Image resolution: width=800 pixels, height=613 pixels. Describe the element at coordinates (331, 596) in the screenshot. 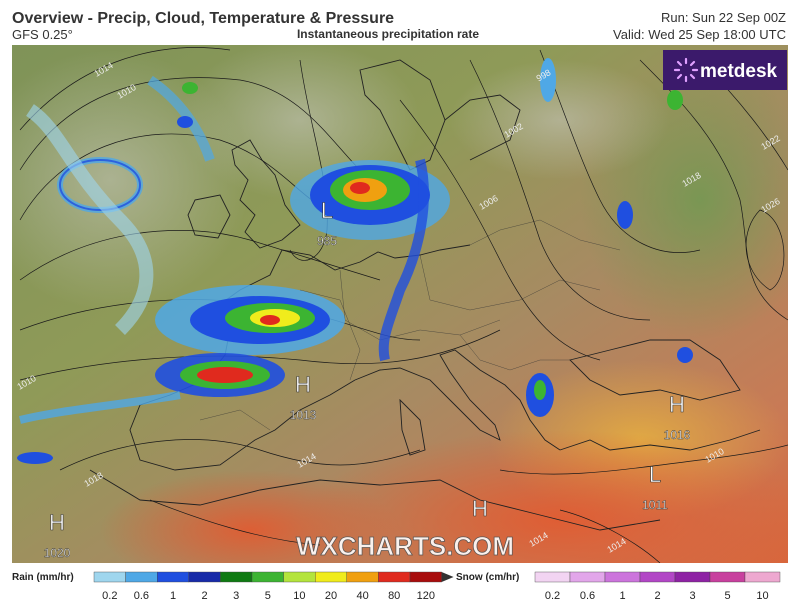

I see `legend-tick-label: 20` at that location.